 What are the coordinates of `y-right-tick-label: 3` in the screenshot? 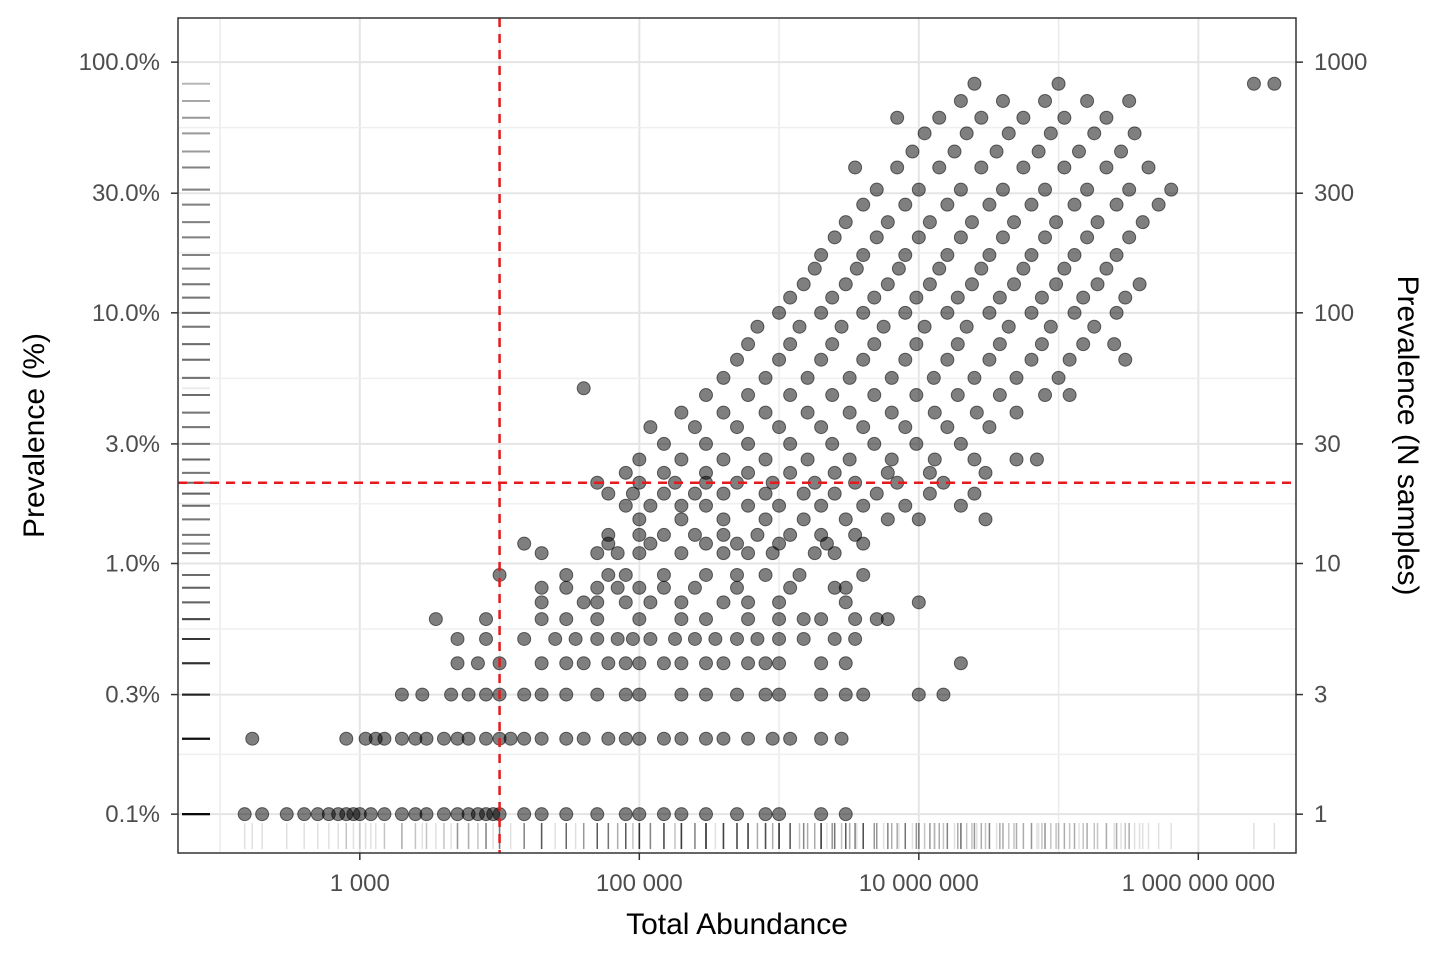 It's located at (1320, 695).